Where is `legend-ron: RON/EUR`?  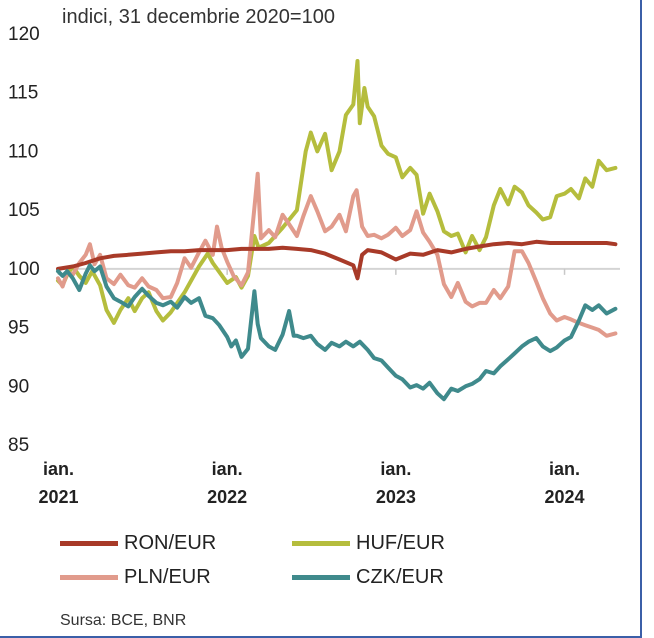
legend-ron: RON/EUR is located at coordinates (138, 543).